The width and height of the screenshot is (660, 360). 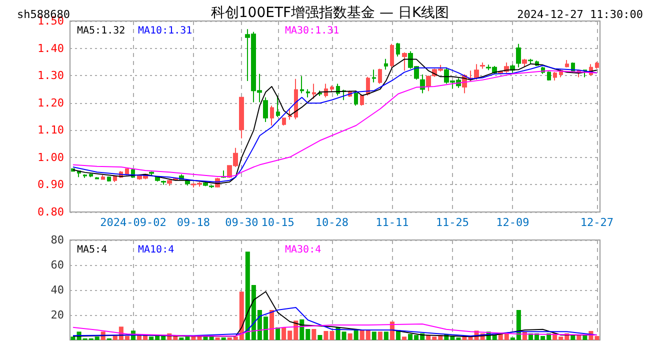 What do you see at coordinates (513, 222) in the screenshot?
I see `x-tick-label: 12-09` at bounding box center [513, 222].